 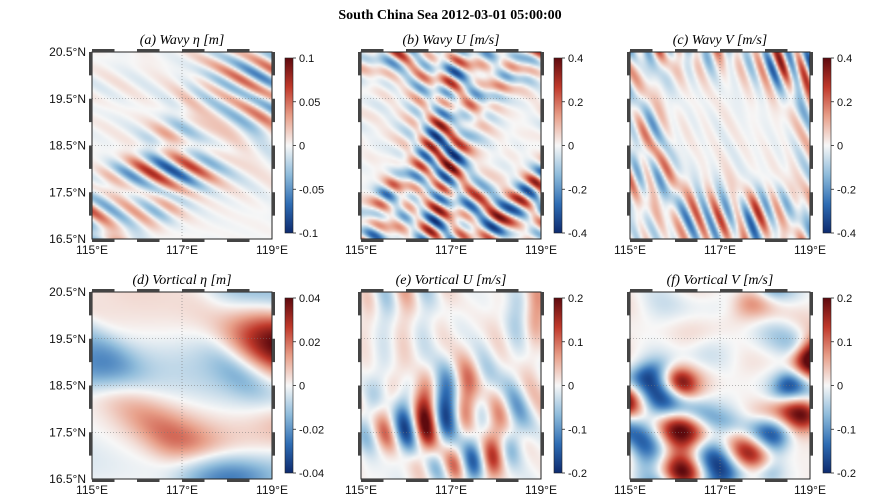 What do you see at coordinates (720, 280) in the screenshot?
I see `panel-title: (f) Vortical V [m/s]` at bounding box center [720, 280].